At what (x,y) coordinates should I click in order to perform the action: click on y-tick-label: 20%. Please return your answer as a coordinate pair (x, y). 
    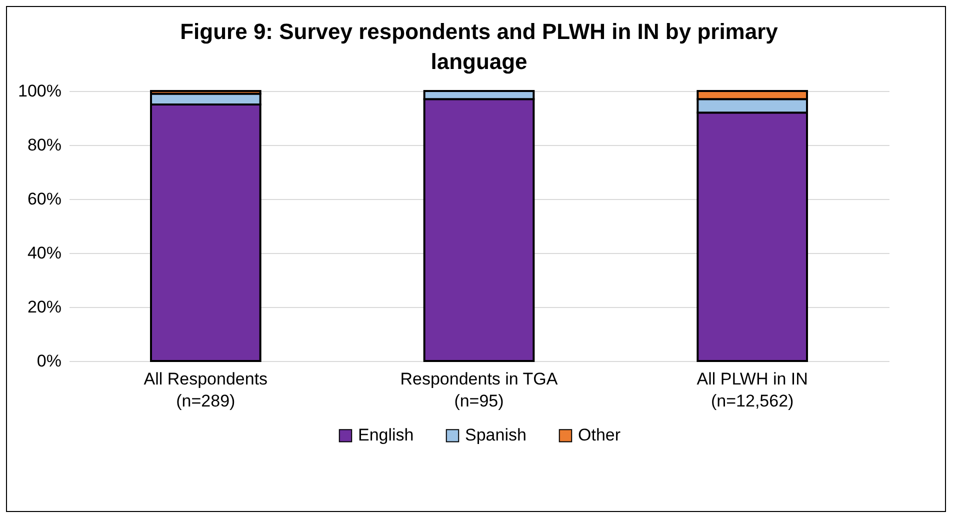
    Looking at the image, I should click on (44, 307).